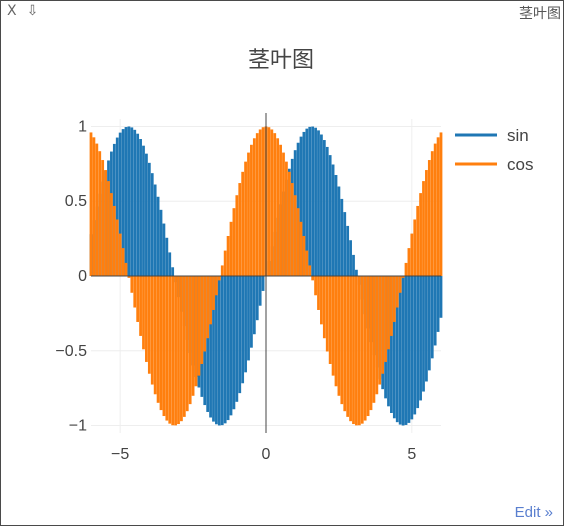 Image resolution: width=564 pixels, height=526 pixels. Describe the element at coordinates (518, 135) in the screenshot. I see `legend-label-sin: sin` at that location.